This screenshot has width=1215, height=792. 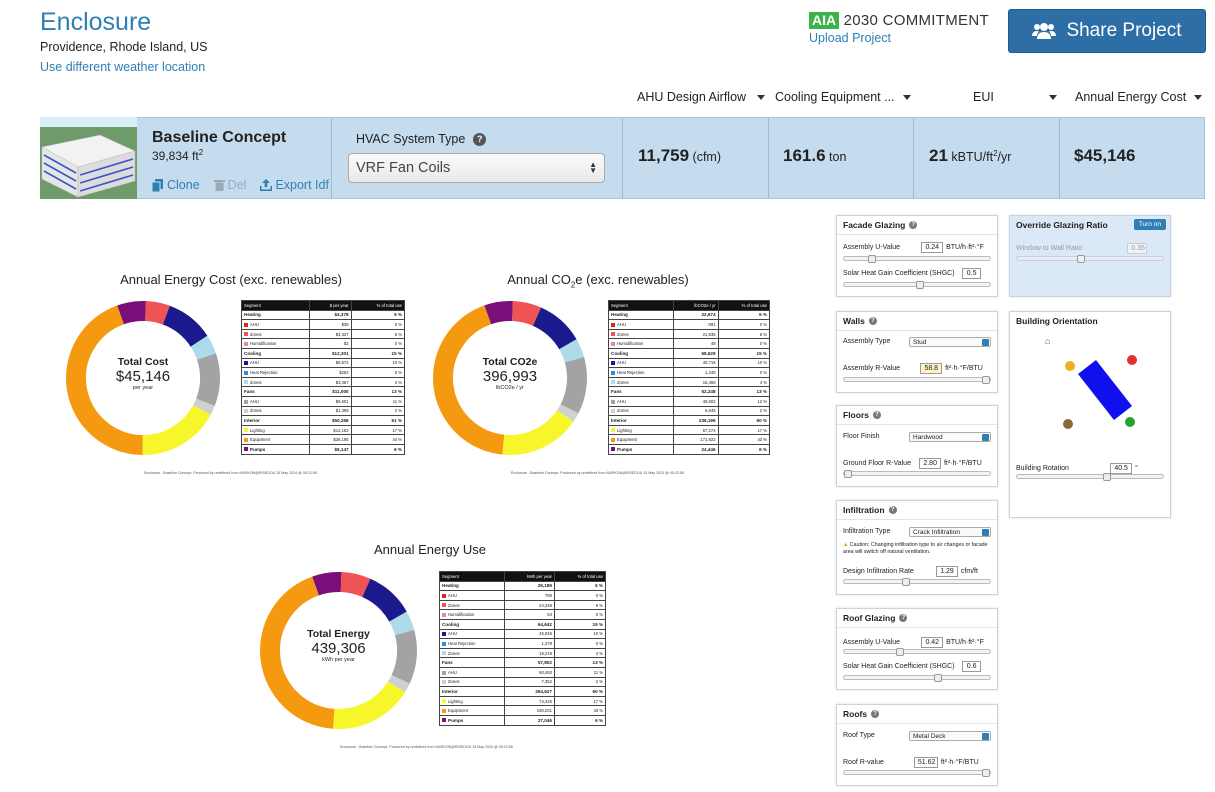 What do you see at coordinates (701, 97) in the screenshot?
I see `column-select-airflow: AHU Design Airflow` at bounding box center [701, 97].